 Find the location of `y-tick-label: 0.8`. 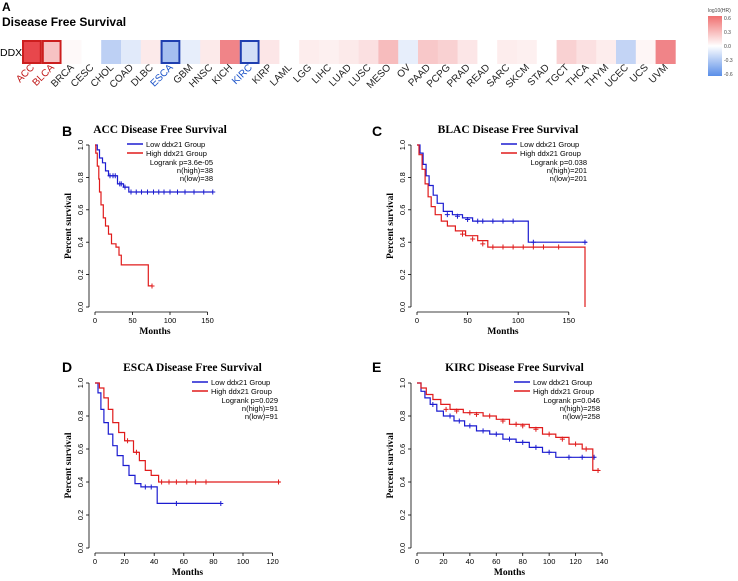

y-tick-label: 0.8 is located at coordinates (80, 416).